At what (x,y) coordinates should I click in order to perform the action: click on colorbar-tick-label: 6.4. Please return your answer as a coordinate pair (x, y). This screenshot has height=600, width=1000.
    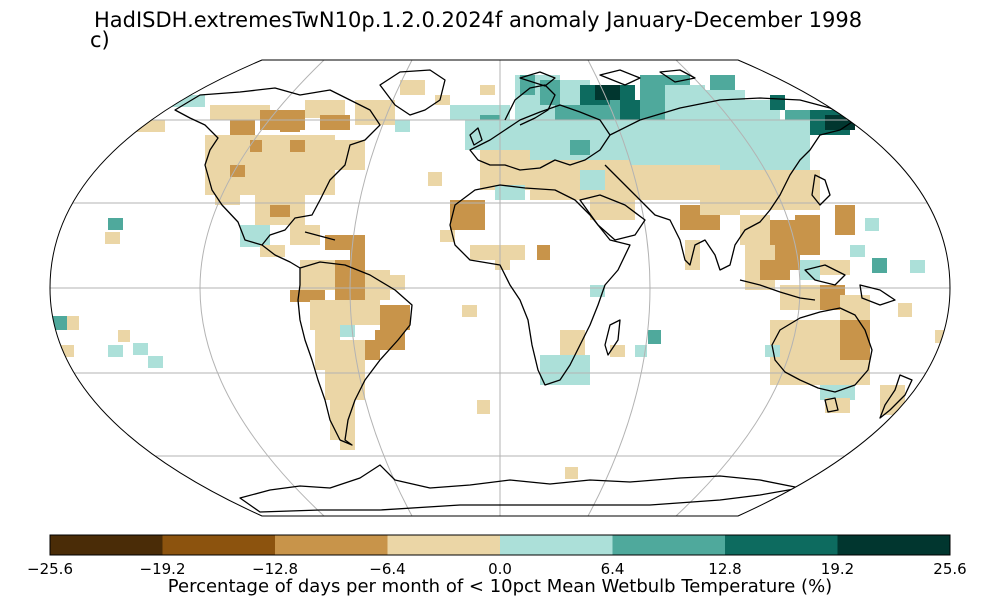
    Looking at the image, I should click on (612, 569).